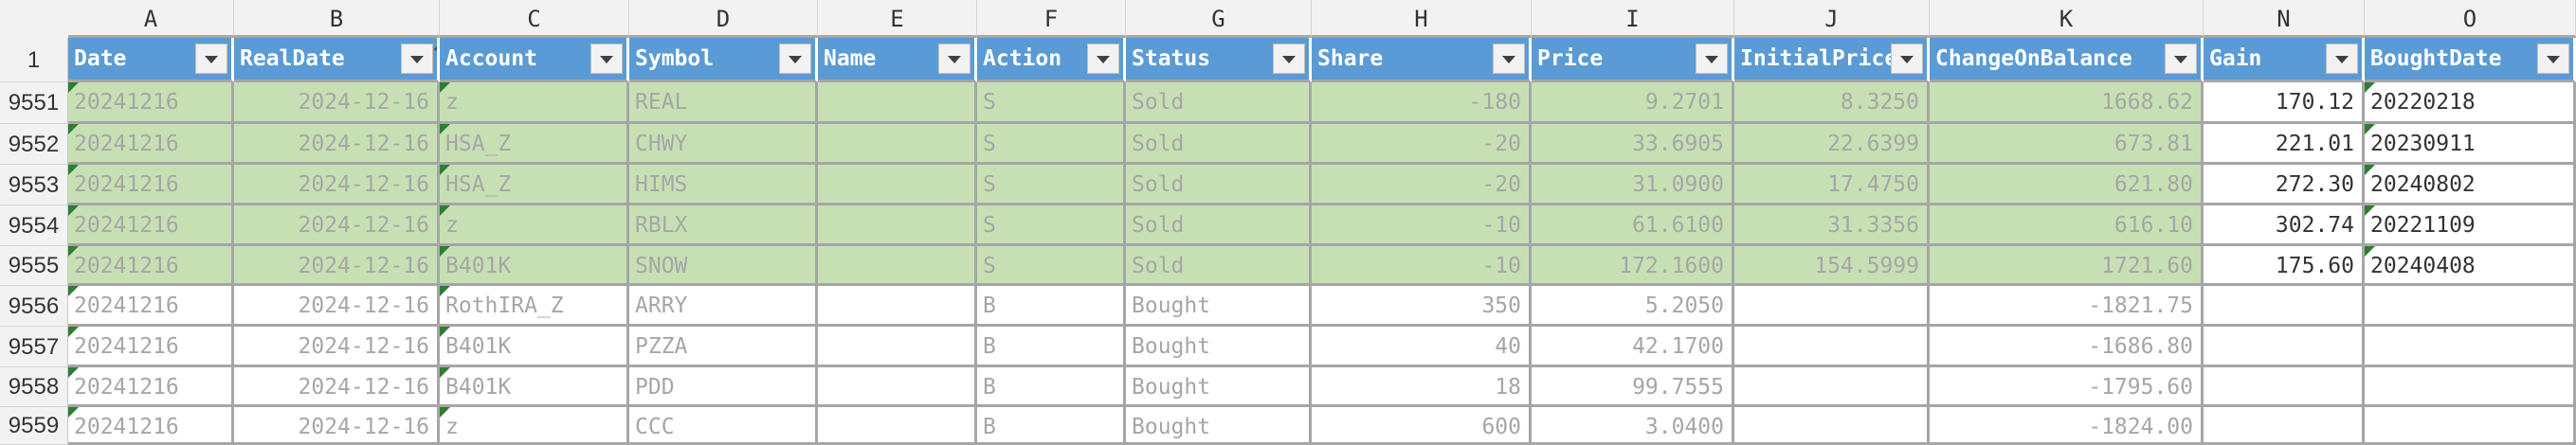 This screenshot has width=2576, height=445. Describe the element at coordinates (151, 19) in the screenshot. I see `column-letter-a: A` at that location.